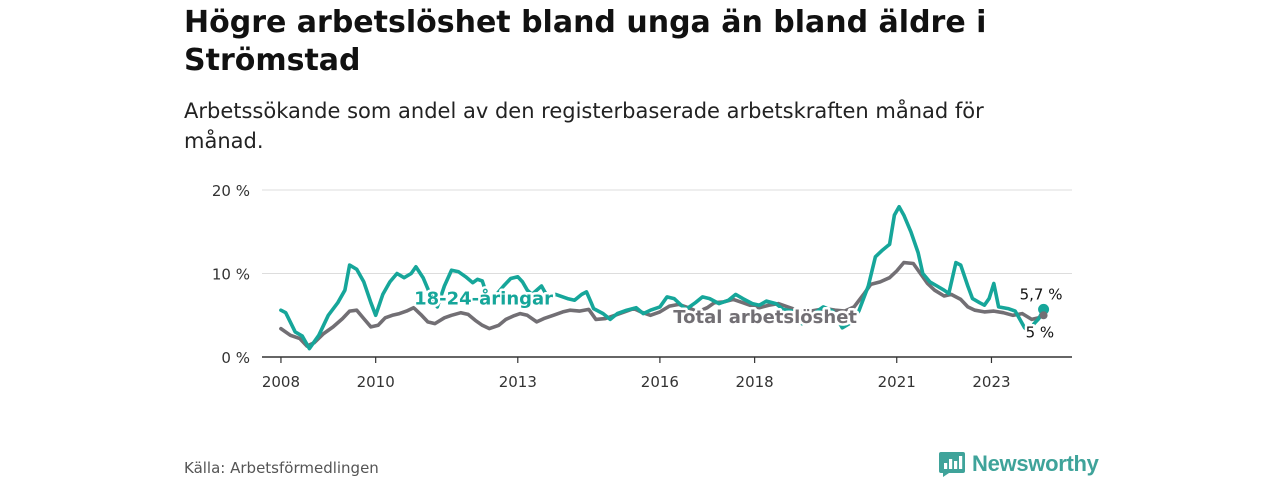 This screenshot has width=1280, height=480. What do you see at coordinates (1044, 309) in the screenshot?
I see `end-marker-youth` at bounding box center [1044, 309].